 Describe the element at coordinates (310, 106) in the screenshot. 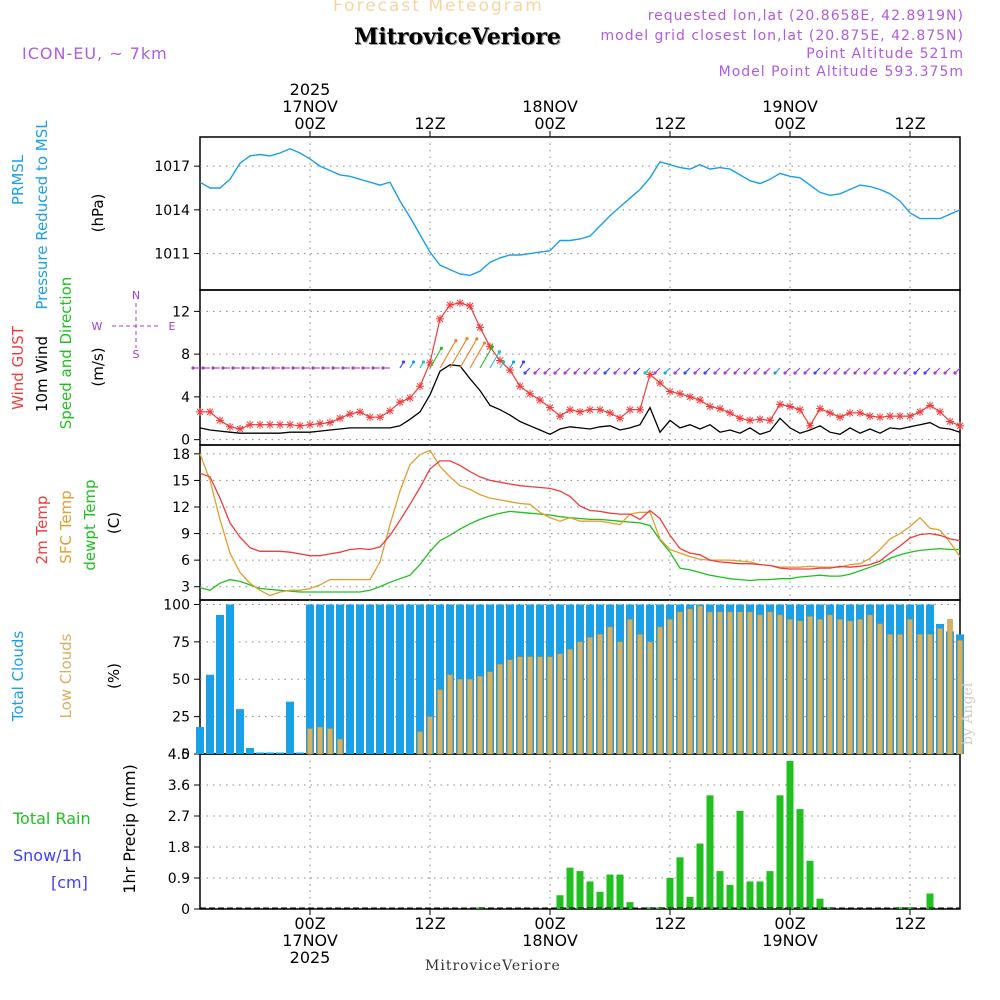

I see `time-label-top: 17NOV` at that location.